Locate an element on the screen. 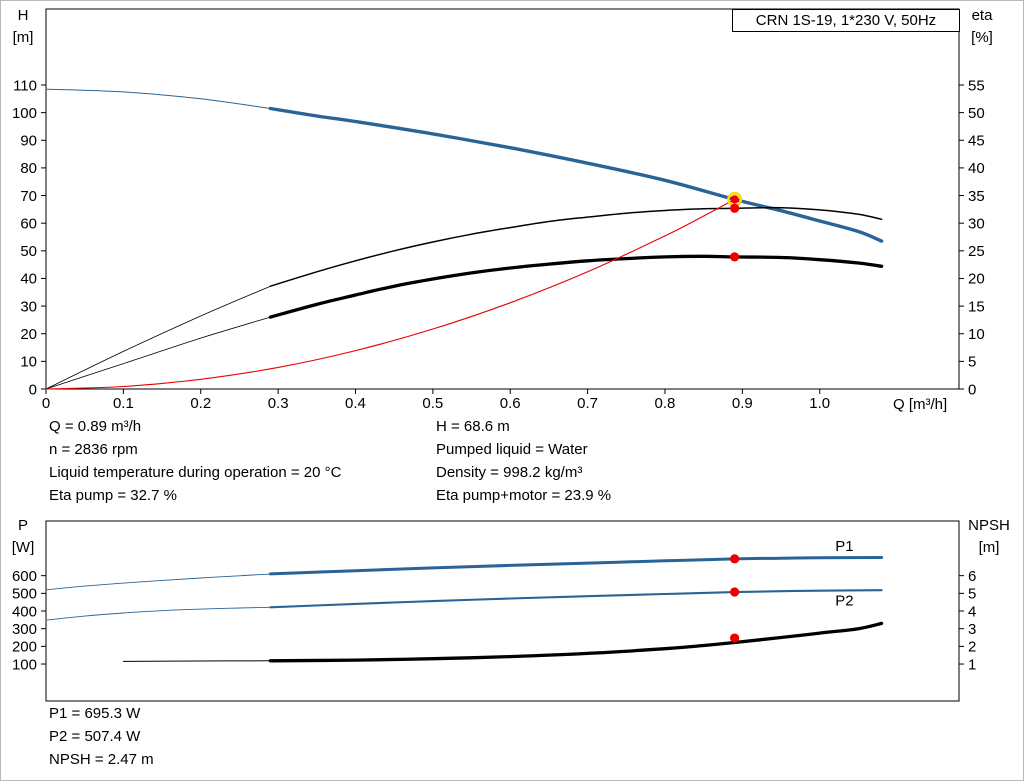  svg-text: 35 is located at coordinates (976, 196).